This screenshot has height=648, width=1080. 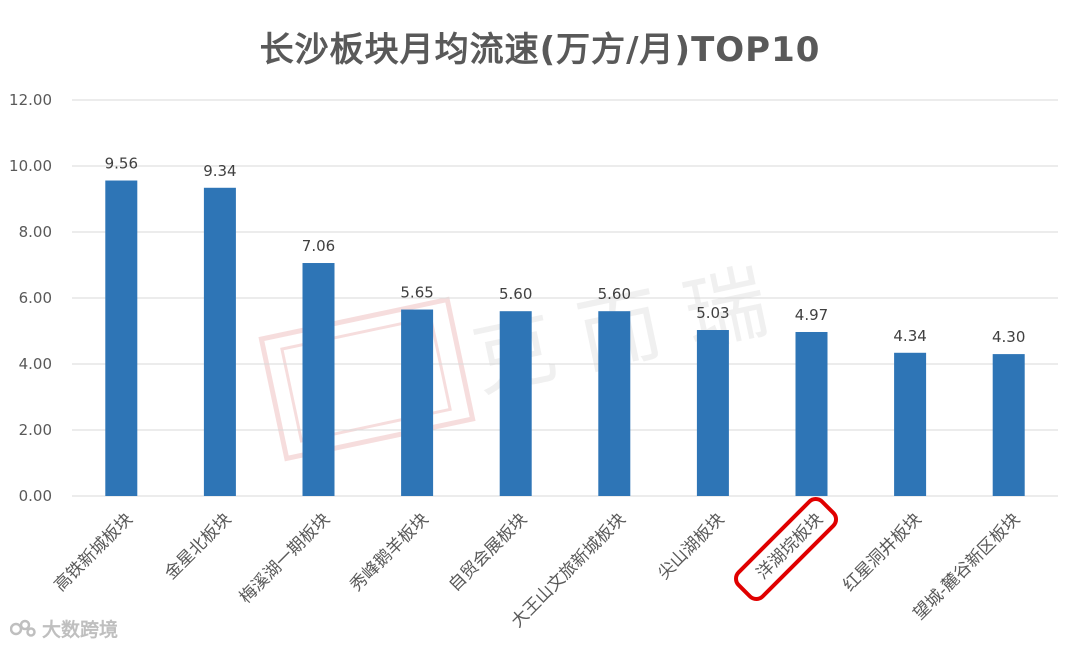 I want to click on brand-name: 大数跨境, so click(x=80, y=630).